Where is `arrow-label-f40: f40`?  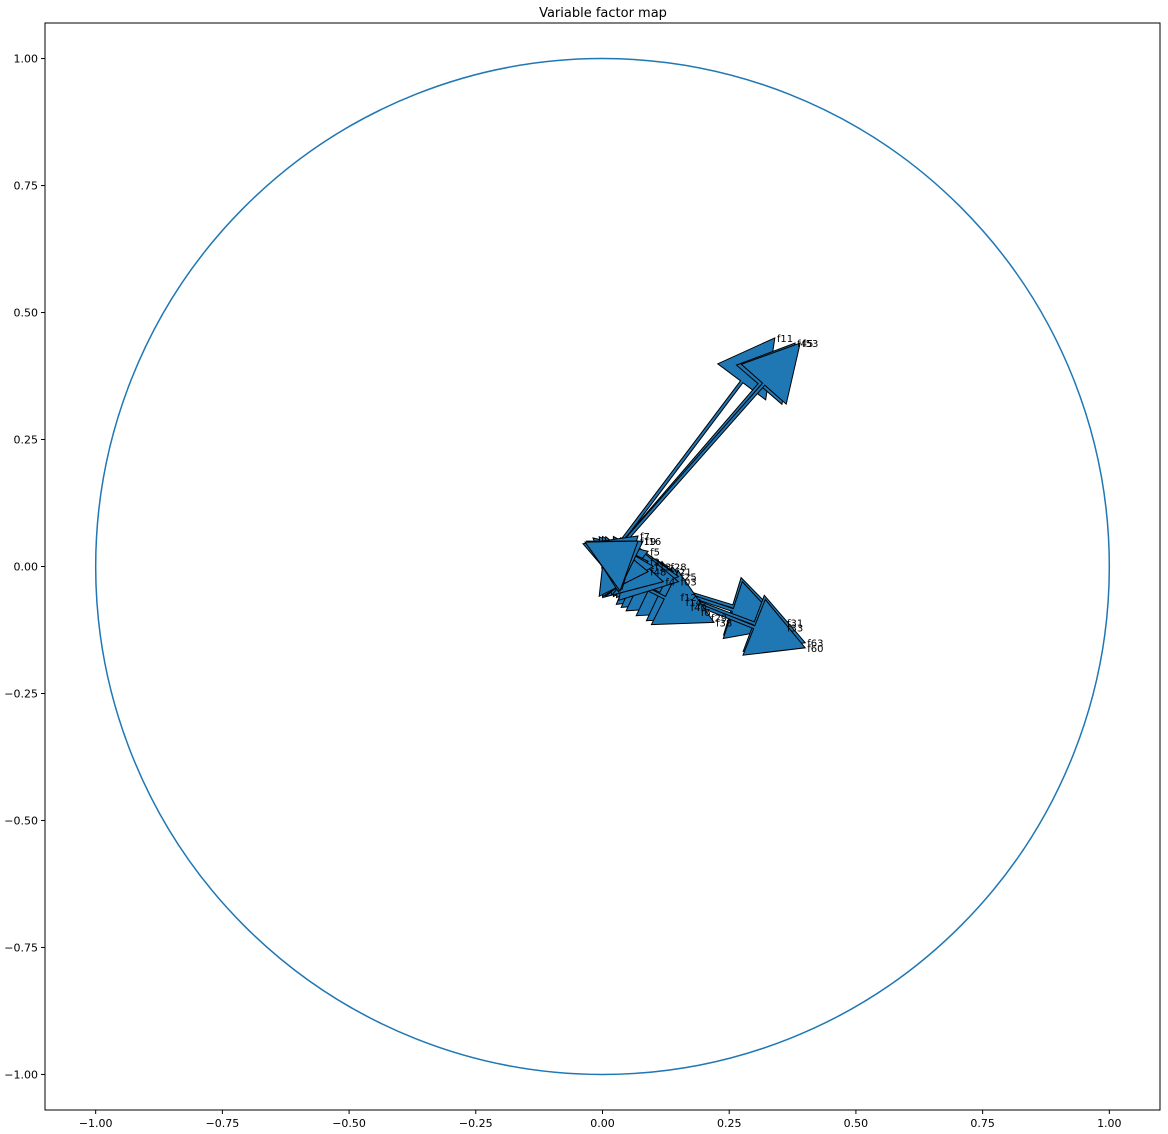
arrow-label-f40: f40 is located at coordinates (699, 608).